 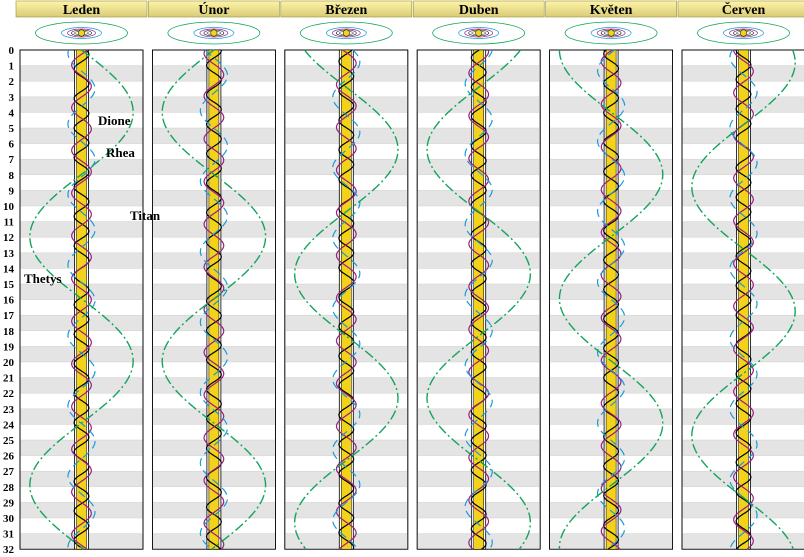 I want to click on day-label: 20, so click(x=9, y=363).